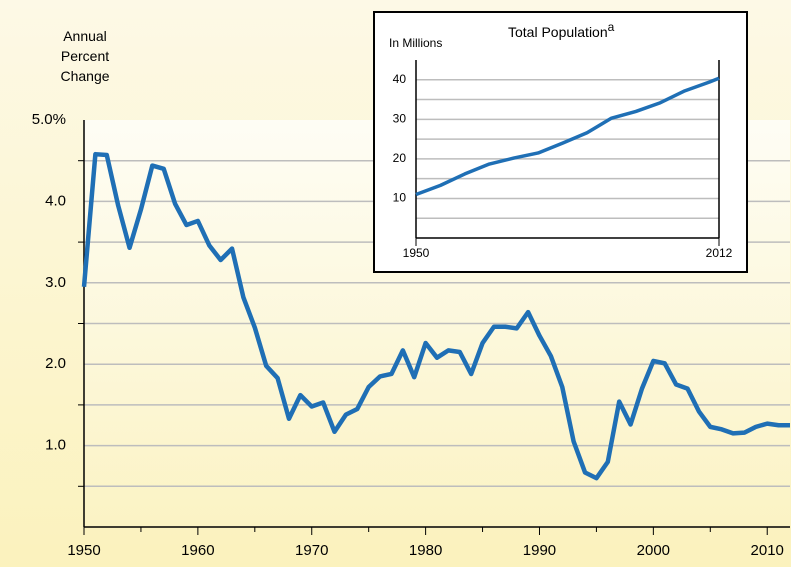  Describe the element at coordinates (719, 253) in the screenshot. I see `x-tick-label: 2012` at that location.